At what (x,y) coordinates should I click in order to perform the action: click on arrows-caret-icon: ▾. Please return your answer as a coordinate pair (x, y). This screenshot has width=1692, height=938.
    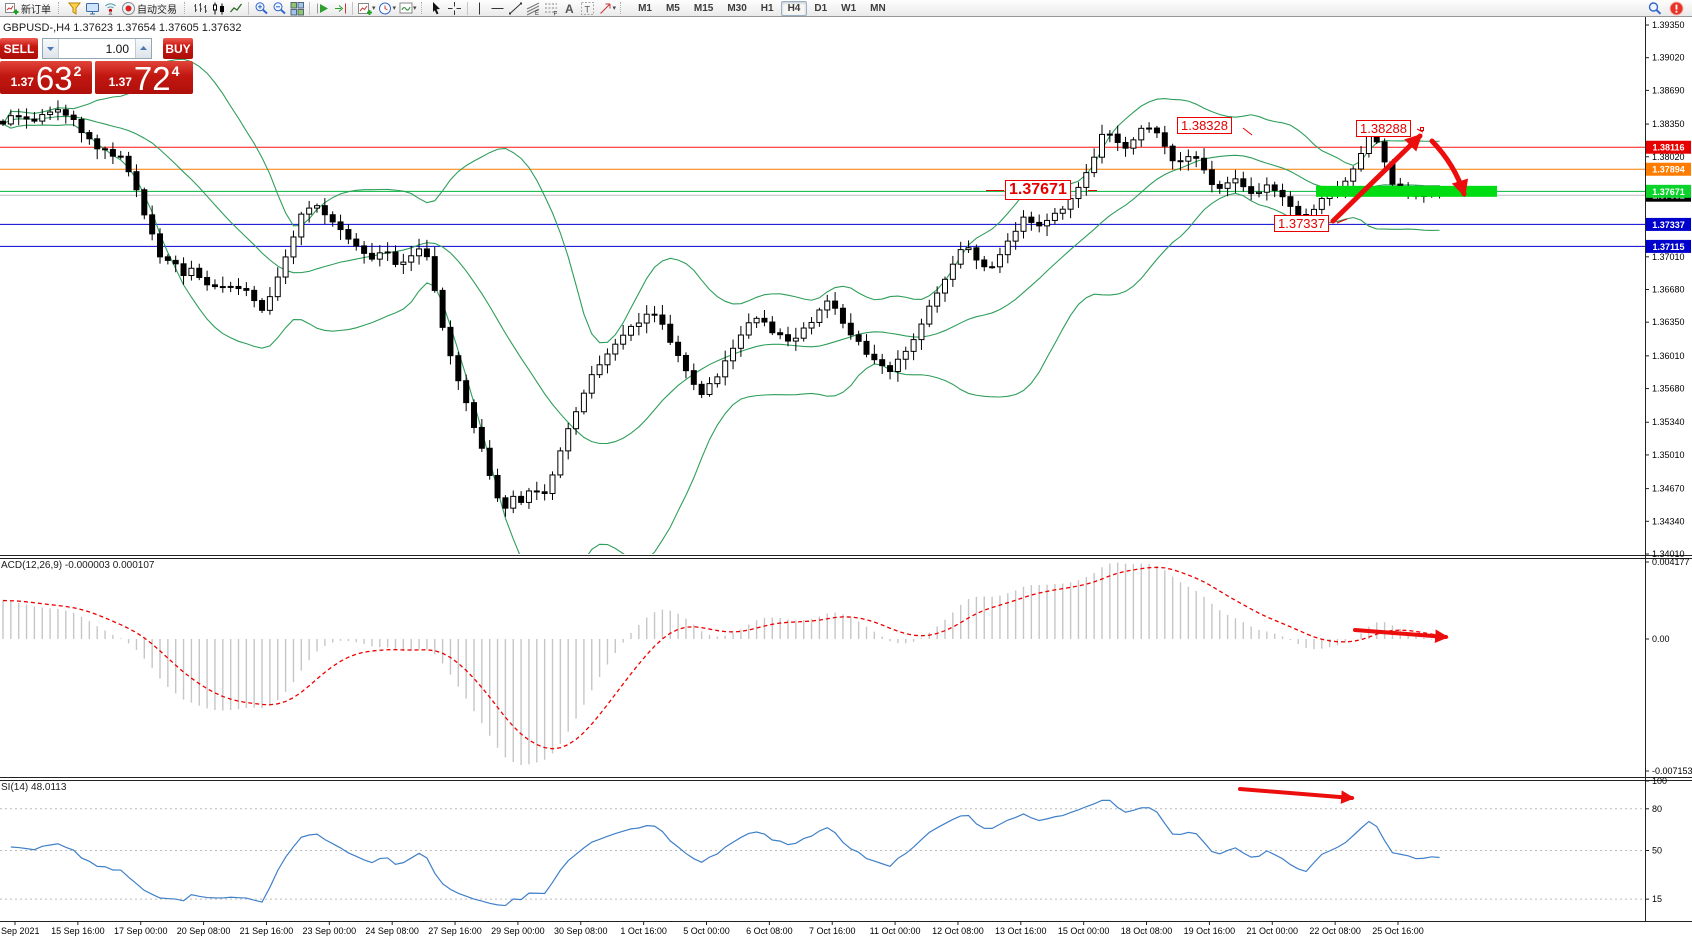
    Looking at the image, I should click on (614, 8).